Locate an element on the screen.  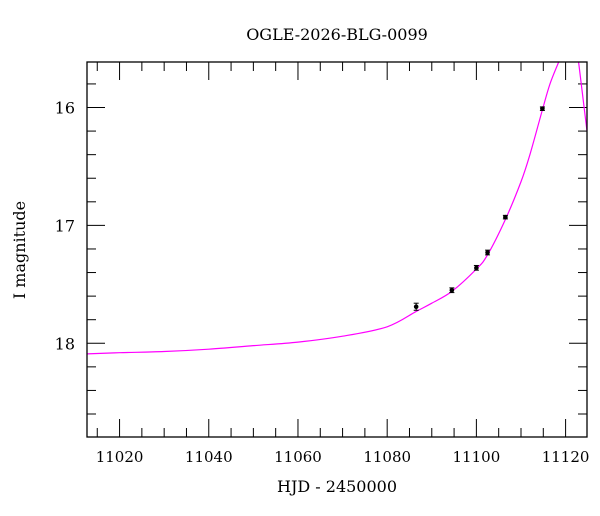
x-tick-label: 11120 is located at coordinates (566, 457).